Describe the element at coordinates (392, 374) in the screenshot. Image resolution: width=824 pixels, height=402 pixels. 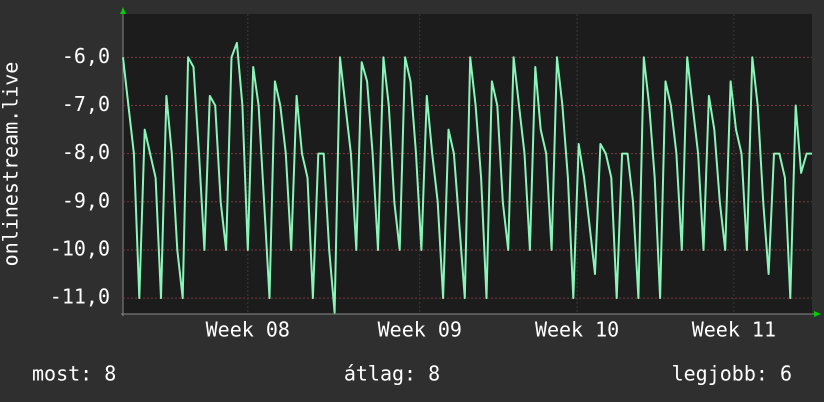
I see `footer-average: átlag: 8` at that location.